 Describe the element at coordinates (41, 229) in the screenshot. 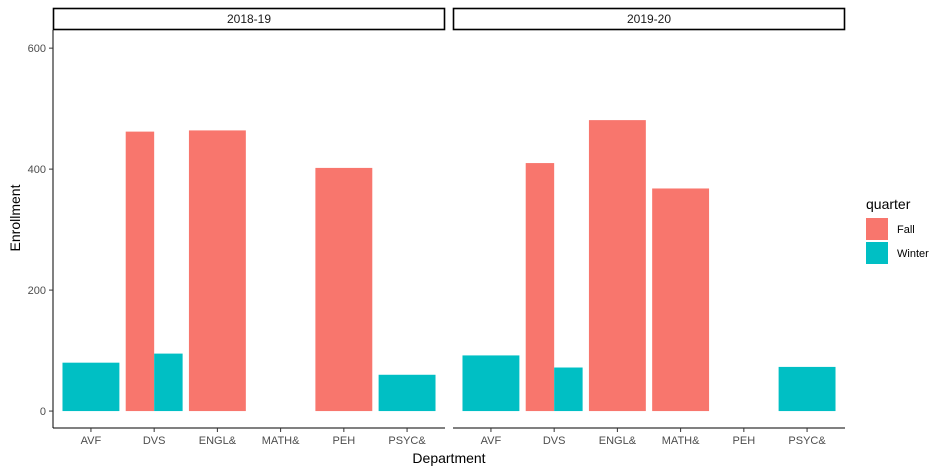

I see `y-axis: 0 200 400 600` at that location.